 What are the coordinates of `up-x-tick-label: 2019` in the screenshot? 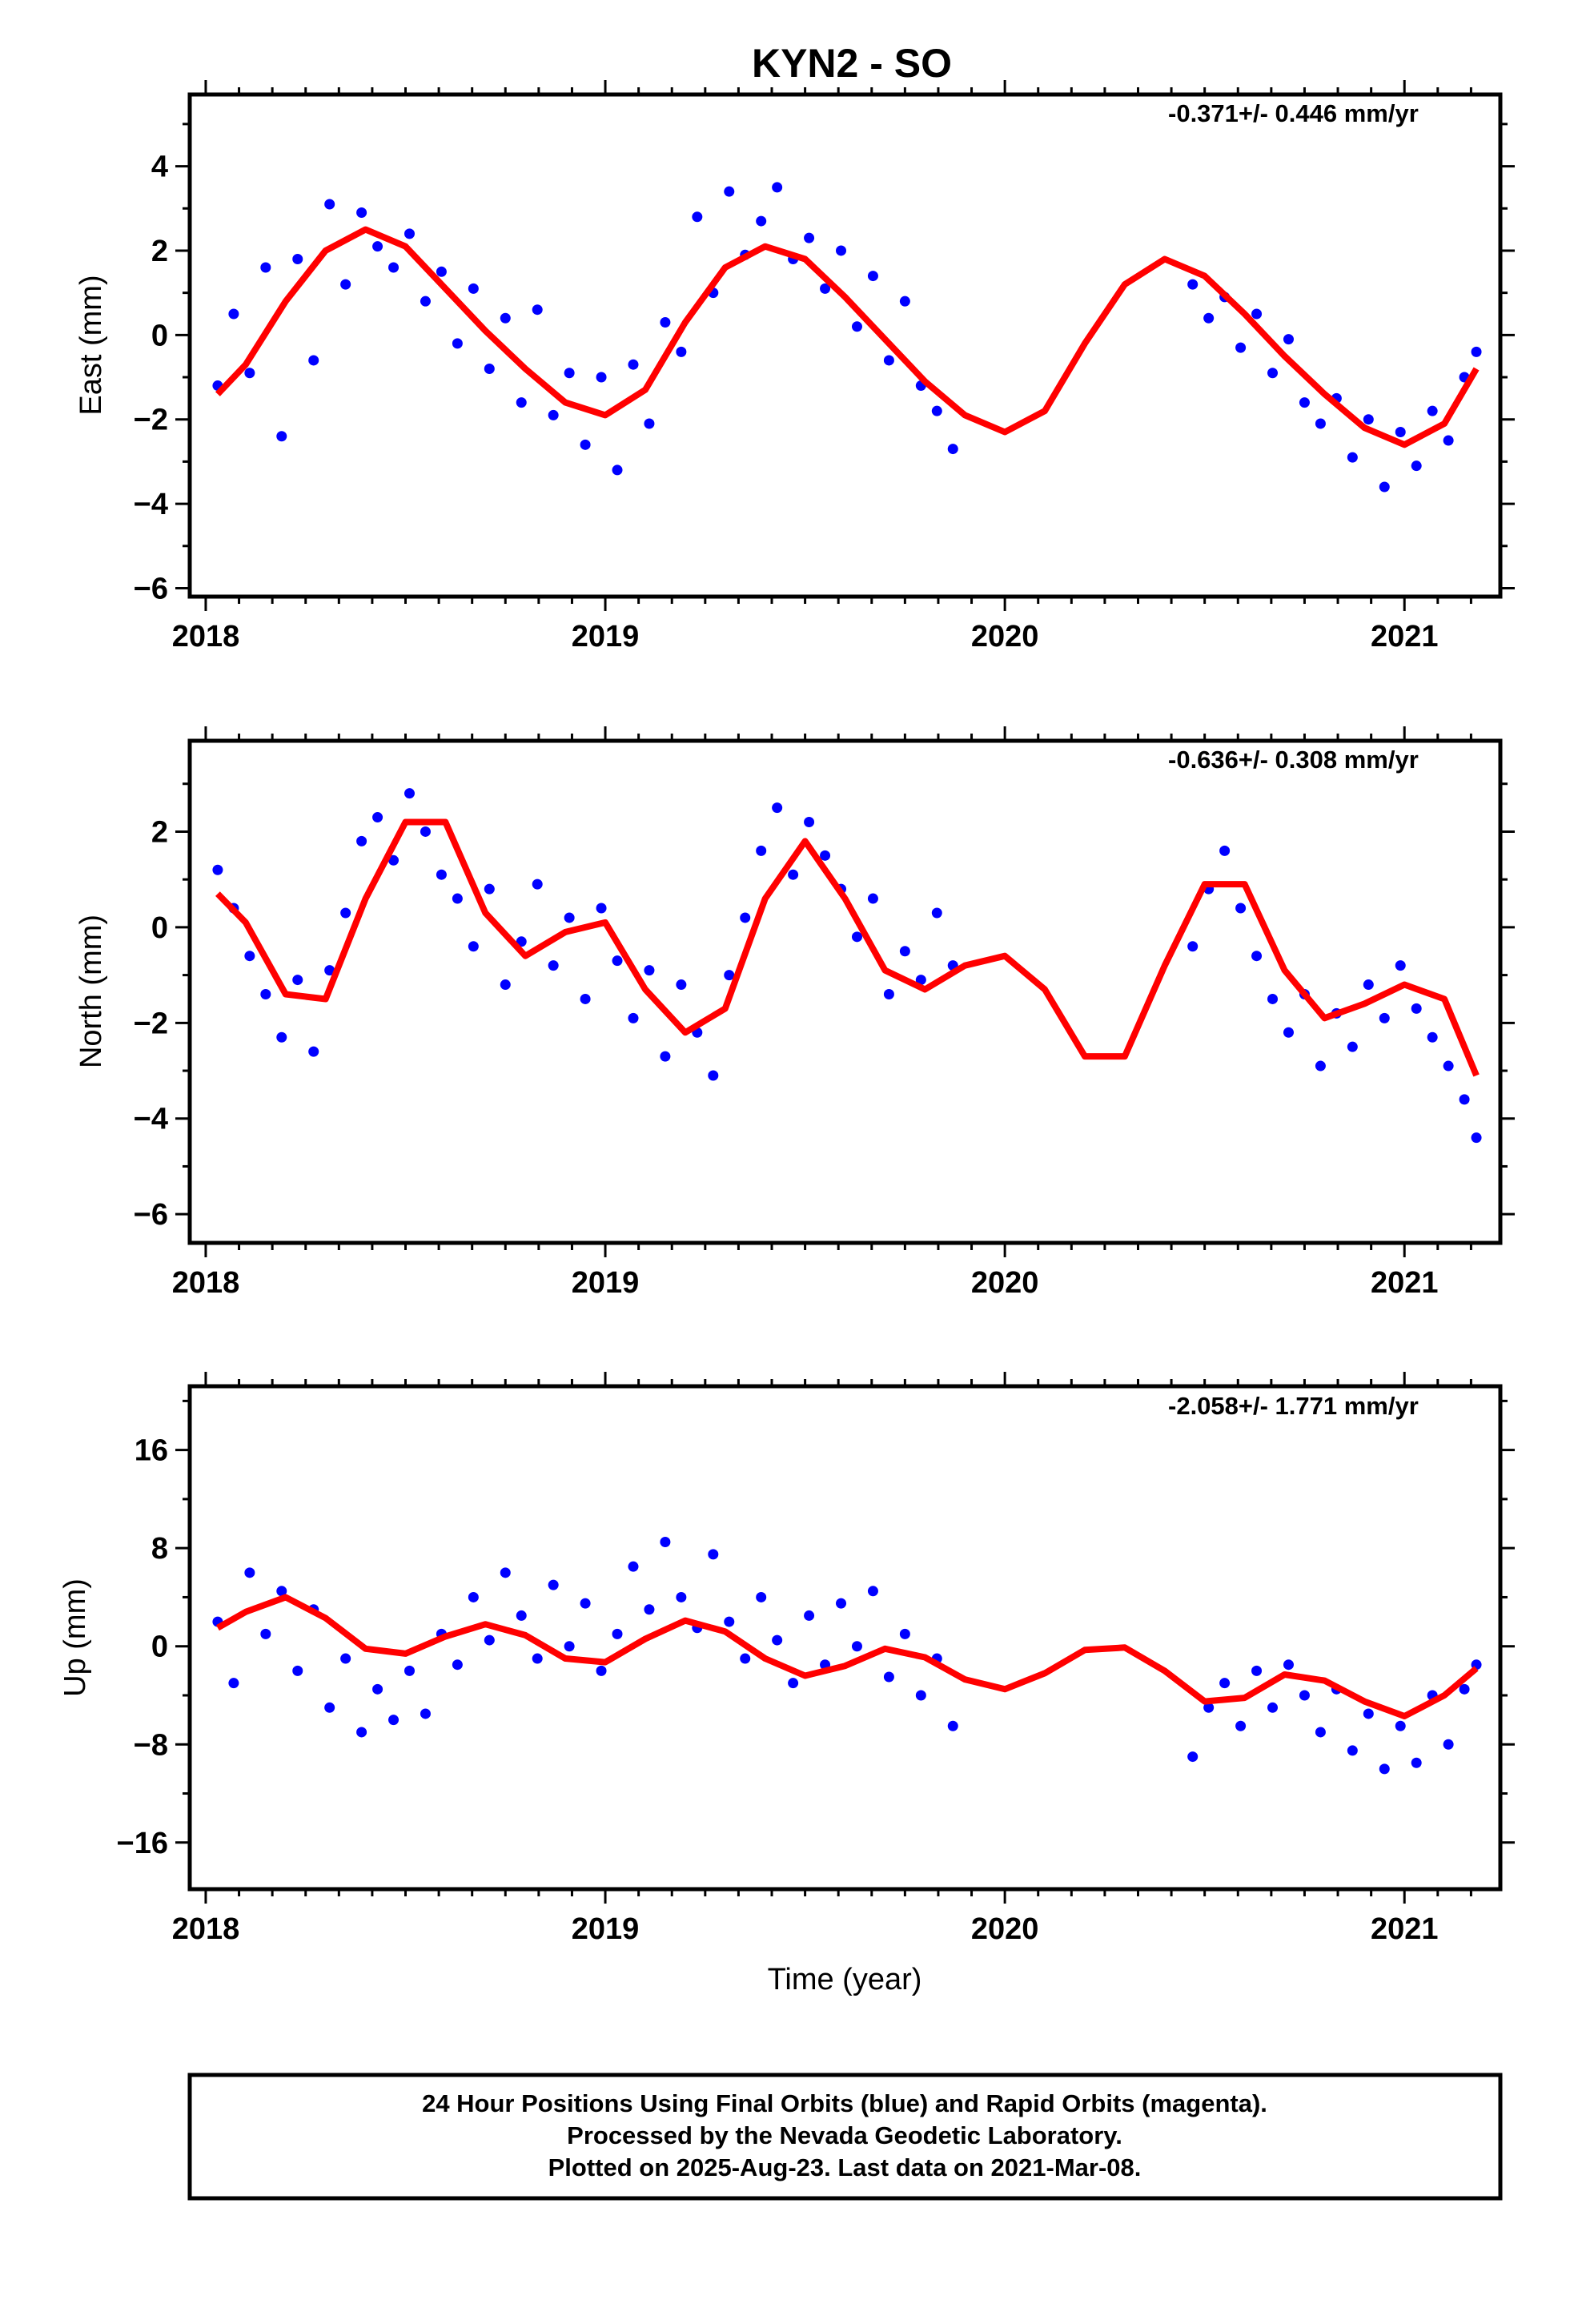 It's located at (606, 1929).